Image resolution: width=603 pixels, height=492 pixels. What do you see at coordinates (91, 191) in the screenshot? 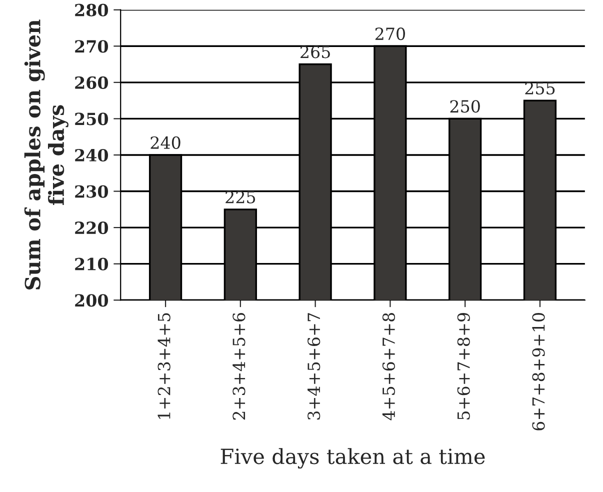
I see `y-tick-label: 230` at bounding box center [91, 191].